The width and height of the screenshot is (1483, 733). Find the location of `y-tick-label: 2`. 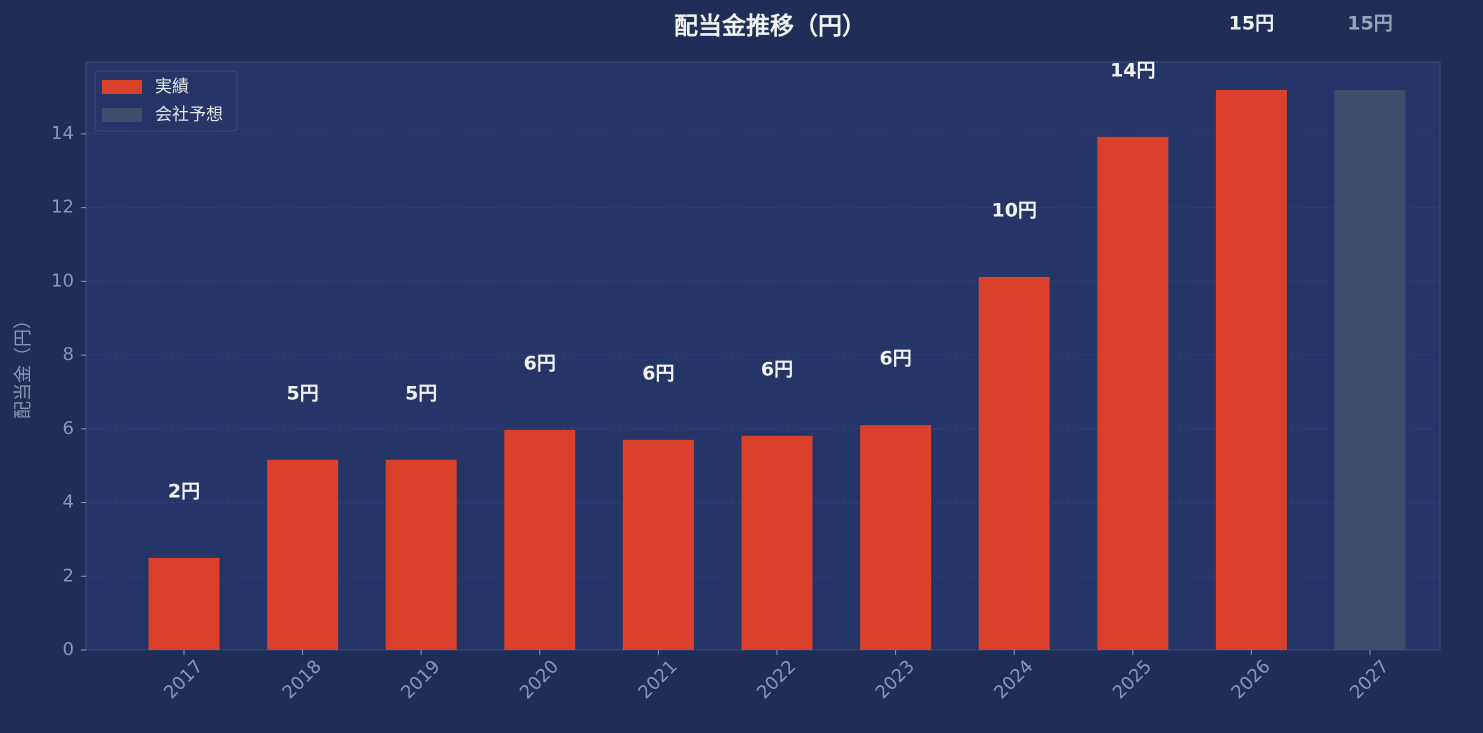

y-tick-label: 2 is located at coordinates (68, 575).